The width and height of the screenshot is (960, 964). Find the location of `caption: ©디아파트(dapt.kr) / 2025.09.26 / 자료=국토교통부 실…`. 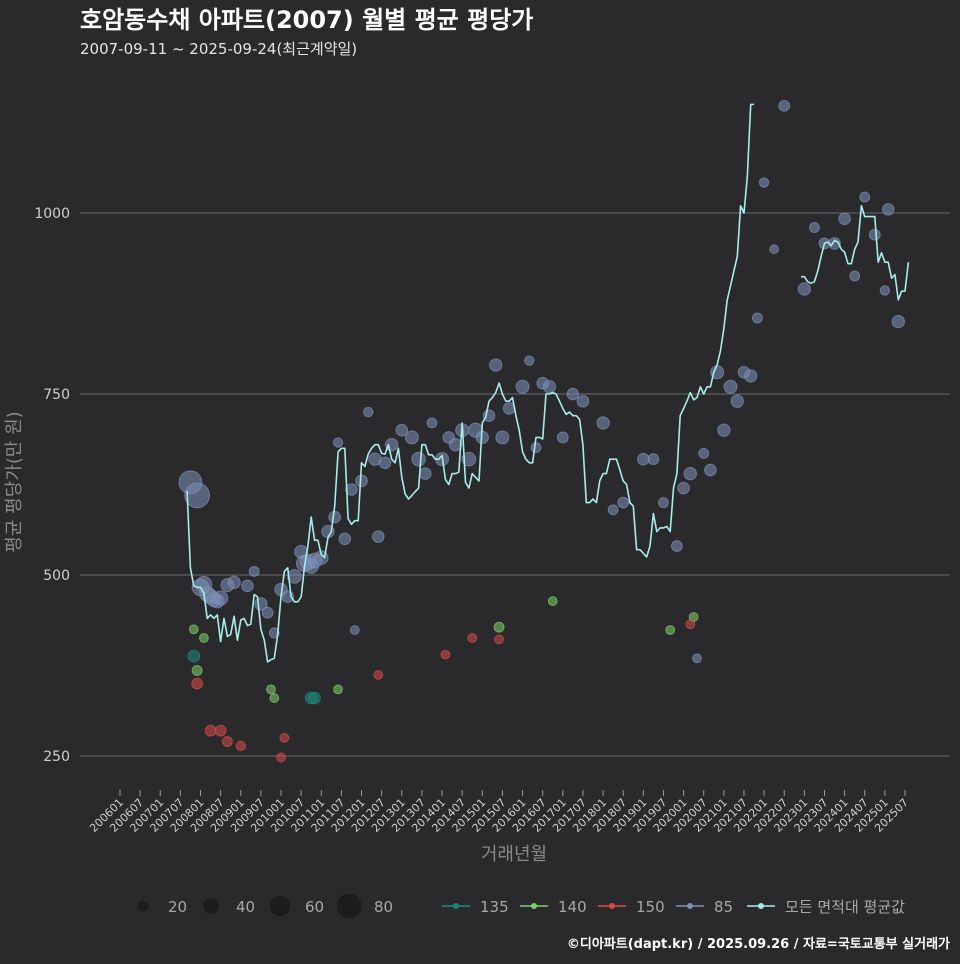

caption: ©디아파트(dapt.kr) / 2025.09.26 / 자료=국토교통부 실… is located at coordinates (758, 944).